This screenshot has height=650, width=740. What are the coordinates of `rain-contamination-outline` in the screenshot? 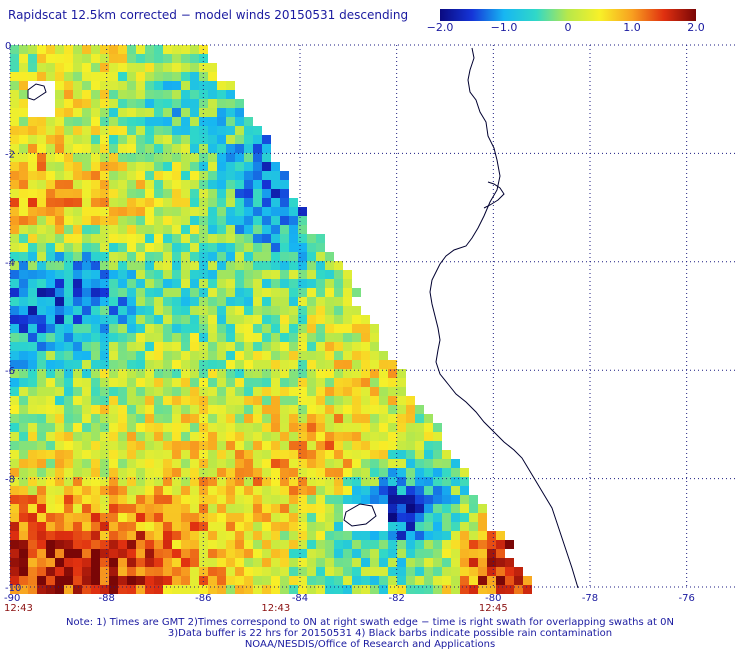 It's located at (360, 515).